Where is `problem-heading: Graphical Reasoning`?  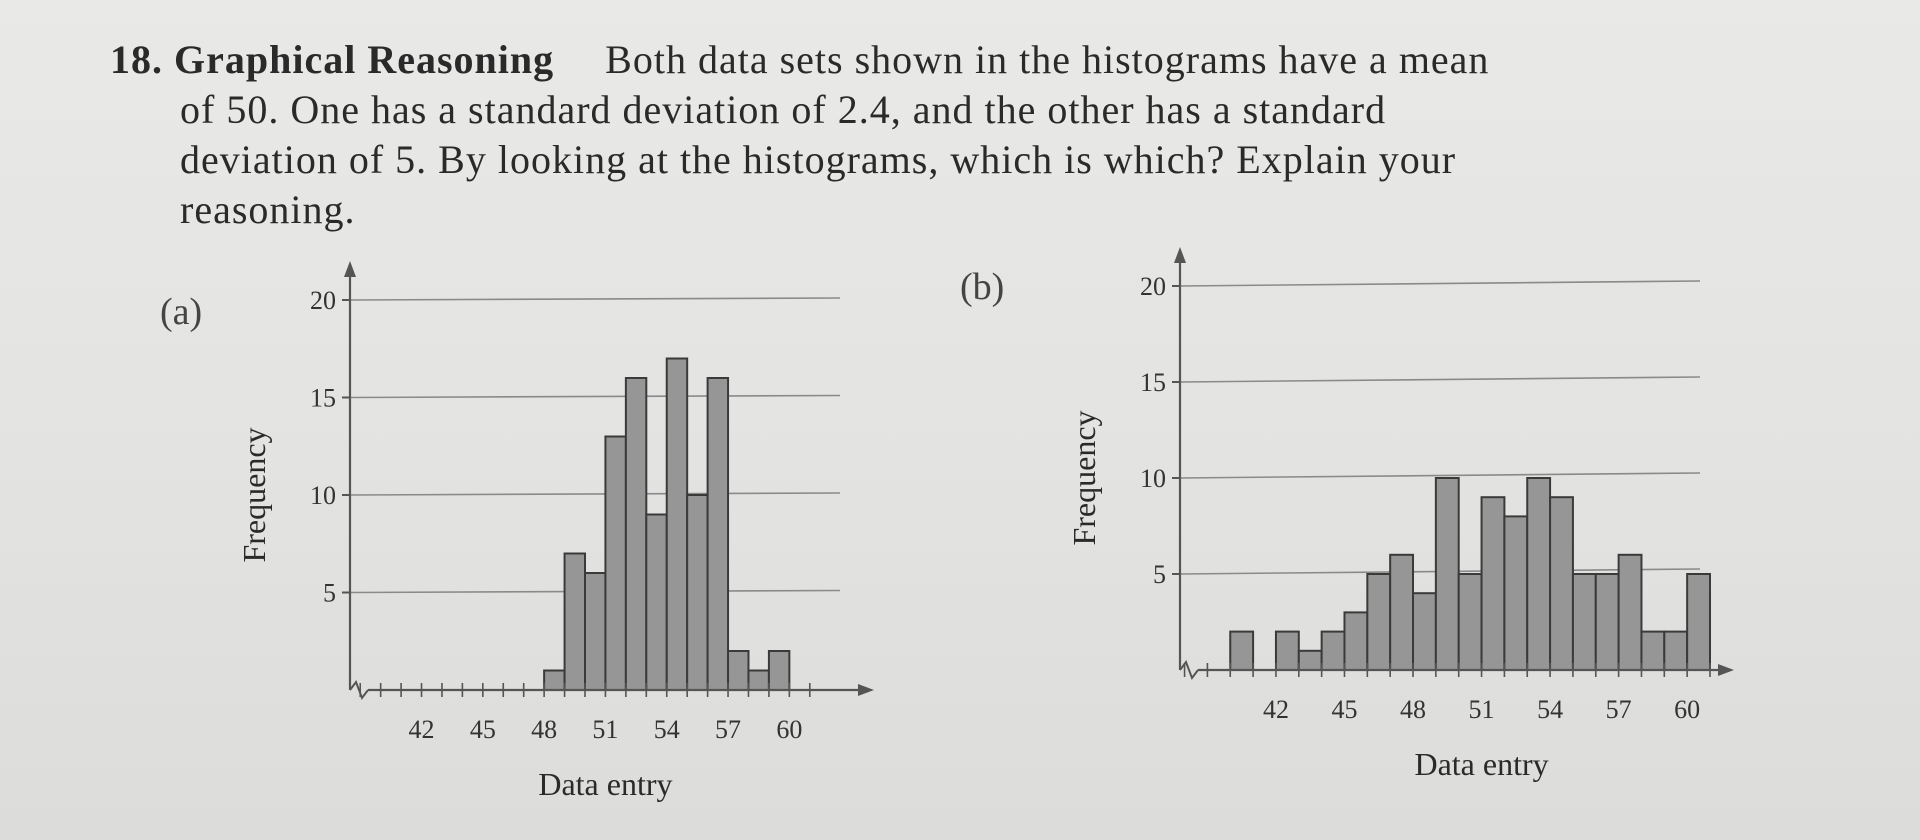
problem-heading: Graphical Reasoning is located at coordinates (364, 59).